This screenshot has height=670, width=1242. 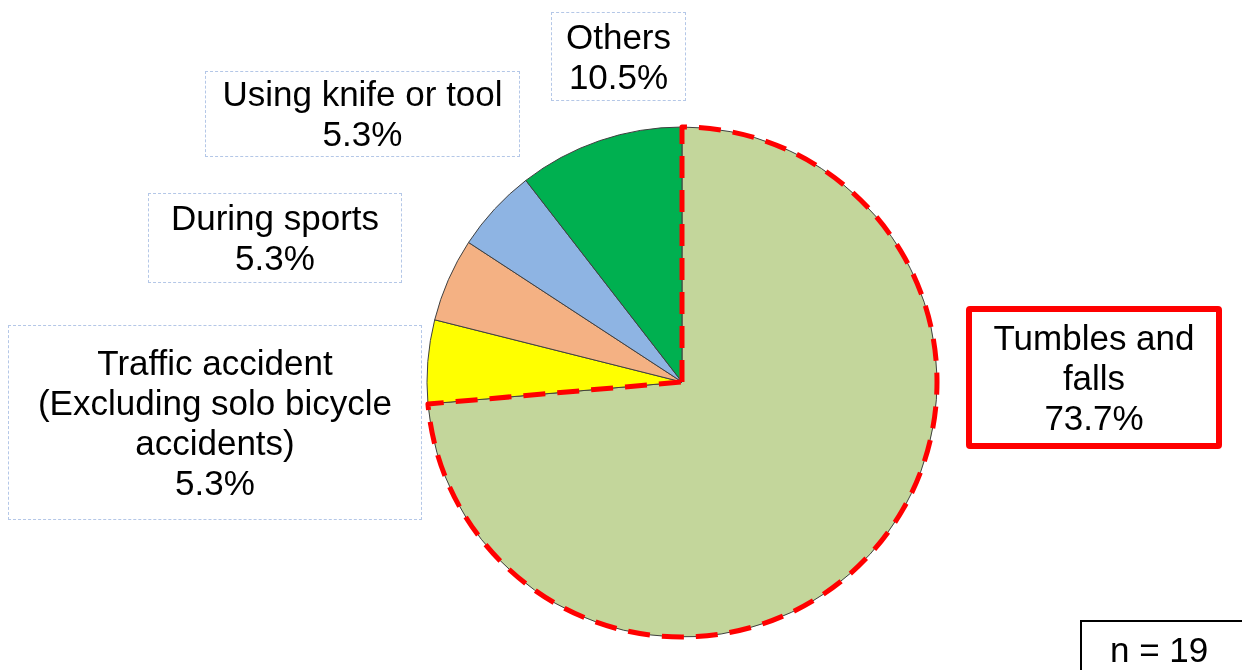 I want to click on callout-box: Others 10.5%, so click(x=618, y=56).